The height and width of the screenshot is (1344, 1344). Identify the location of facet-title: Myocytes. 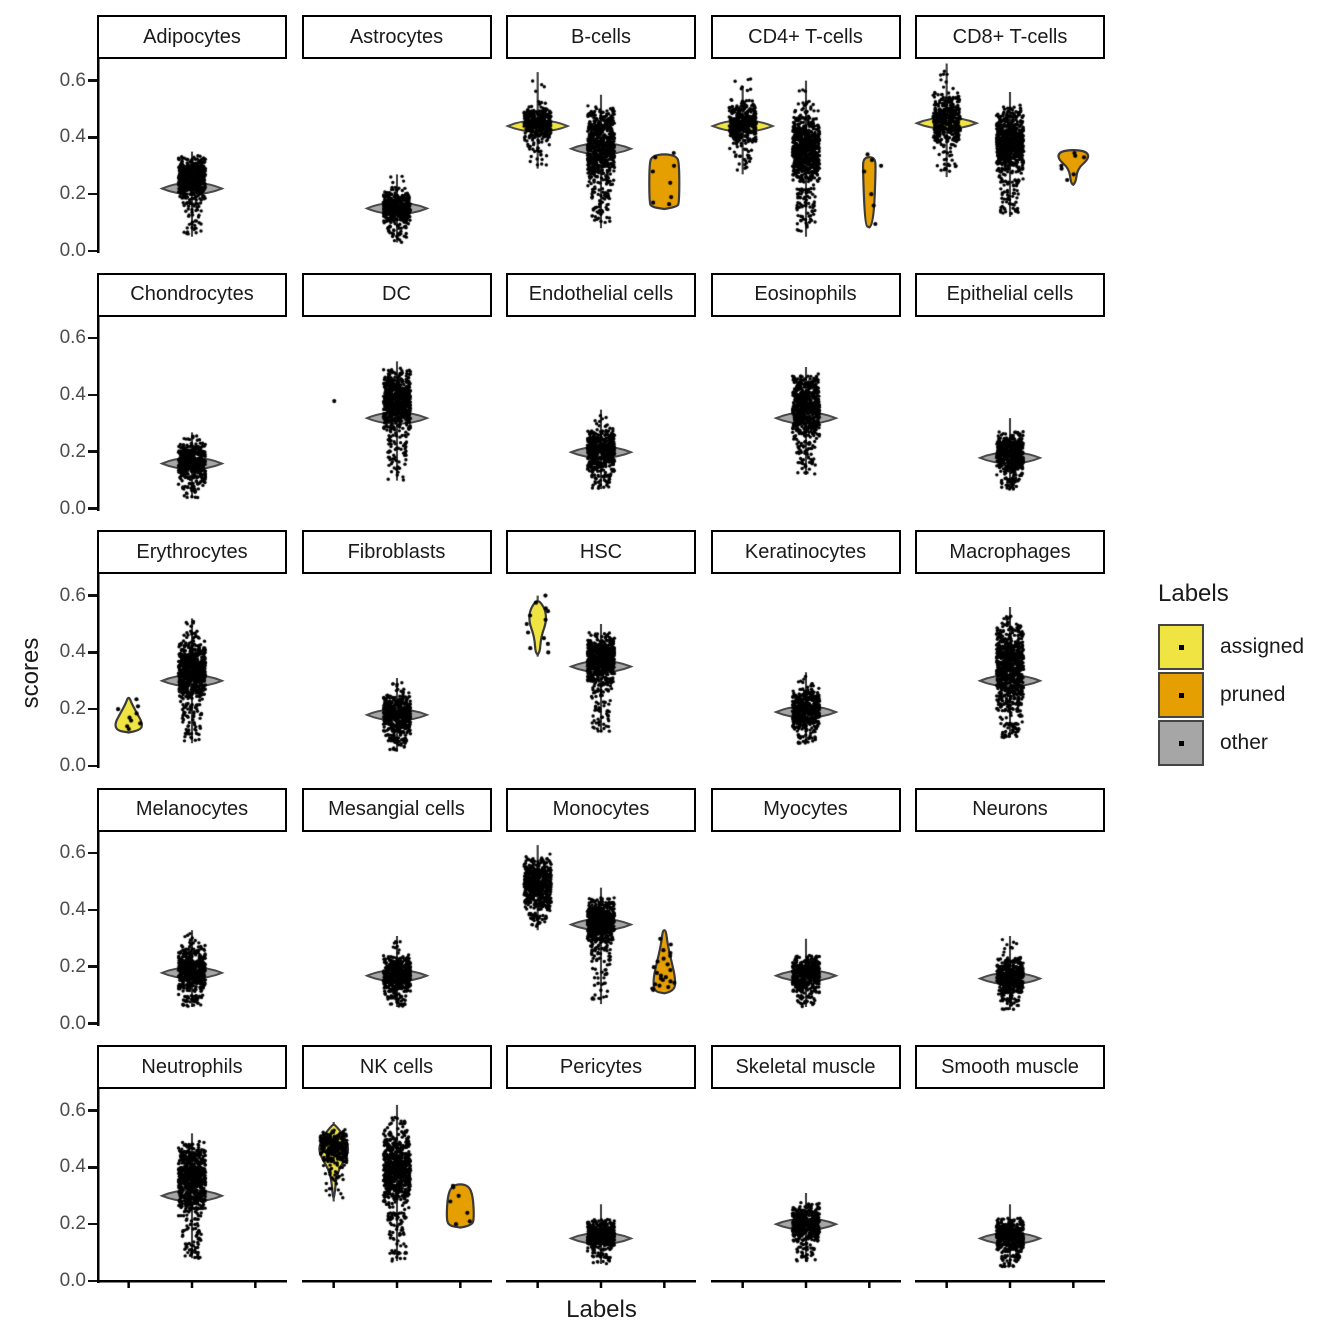
(805, 809).